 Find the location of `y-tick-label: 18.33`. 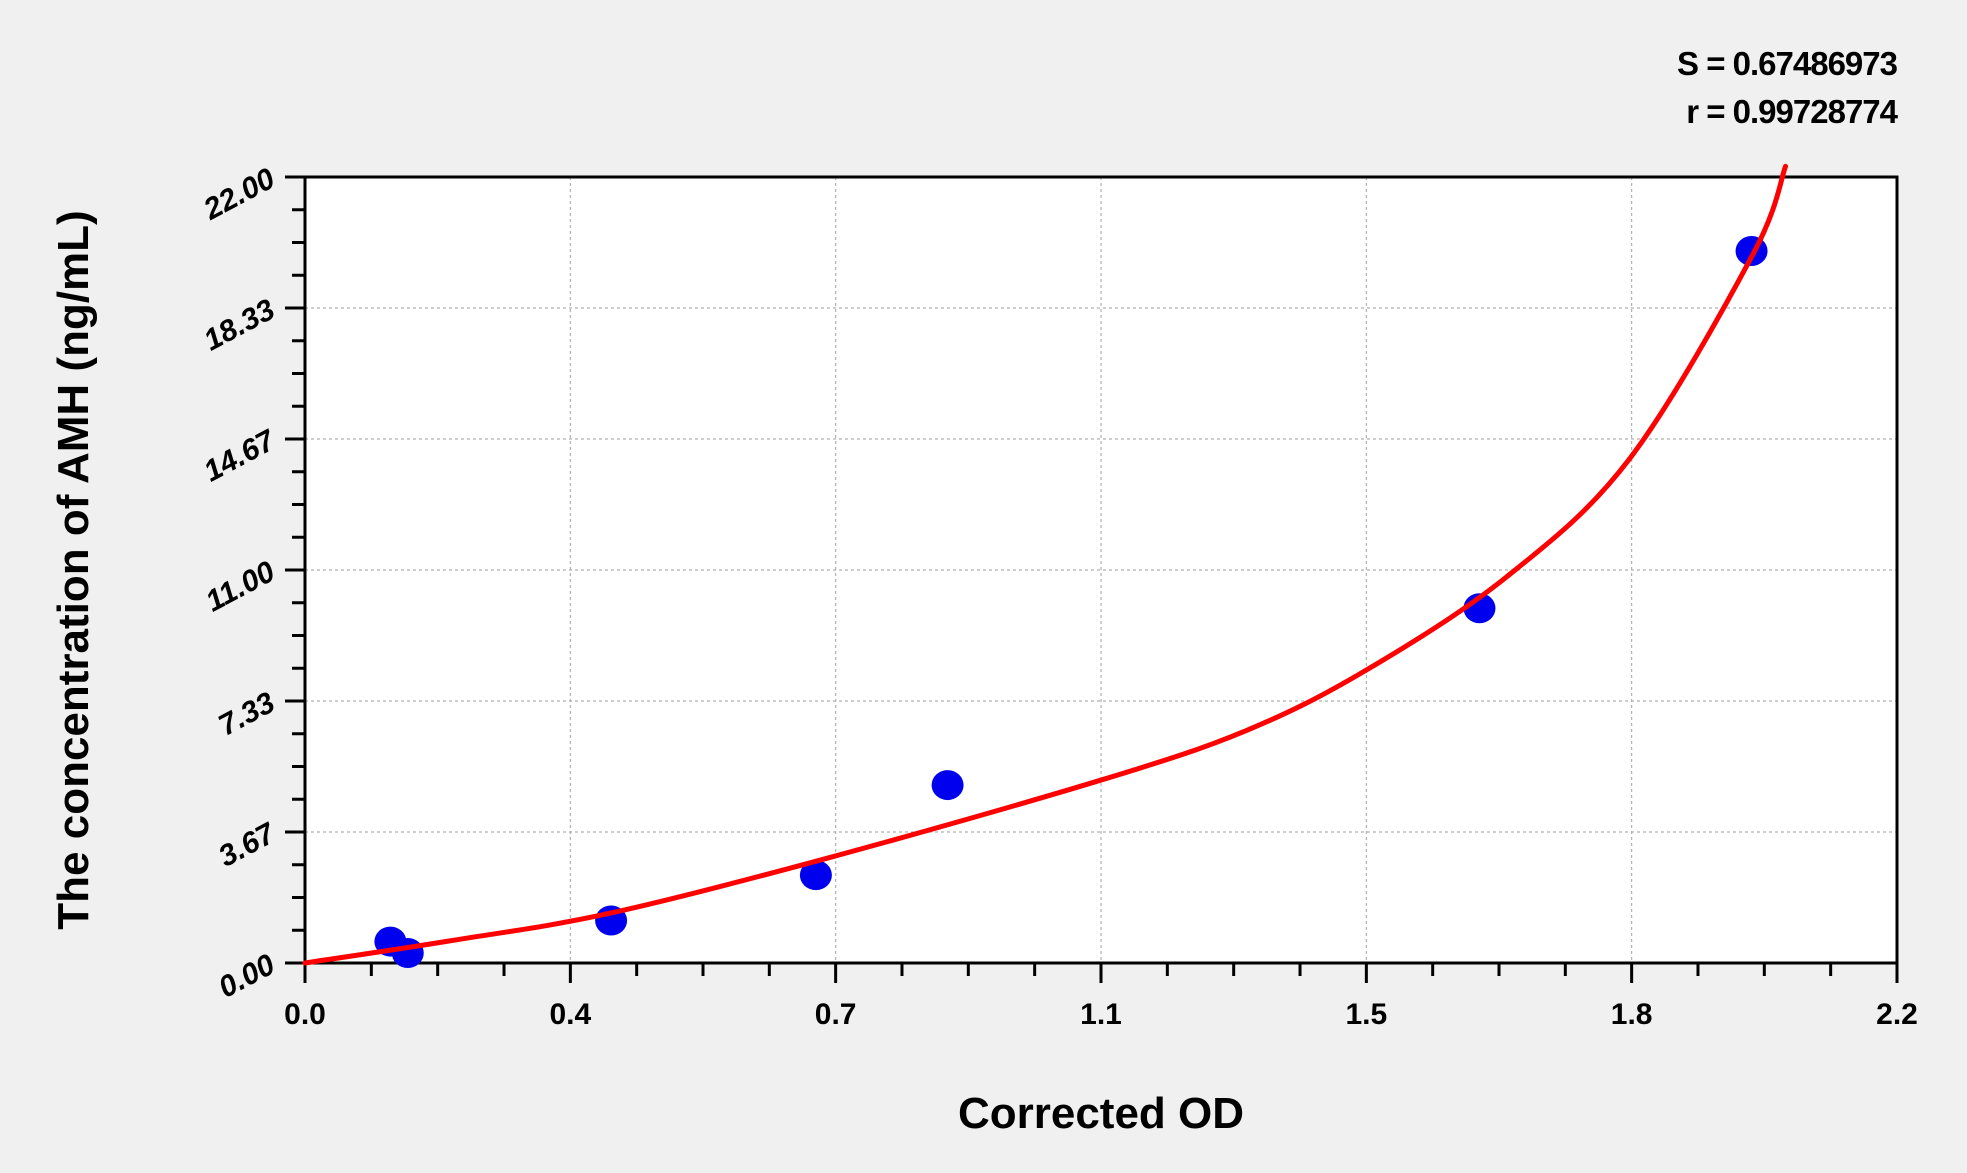

y-tick-label: 18.33 is located at coordinates (240, 325).